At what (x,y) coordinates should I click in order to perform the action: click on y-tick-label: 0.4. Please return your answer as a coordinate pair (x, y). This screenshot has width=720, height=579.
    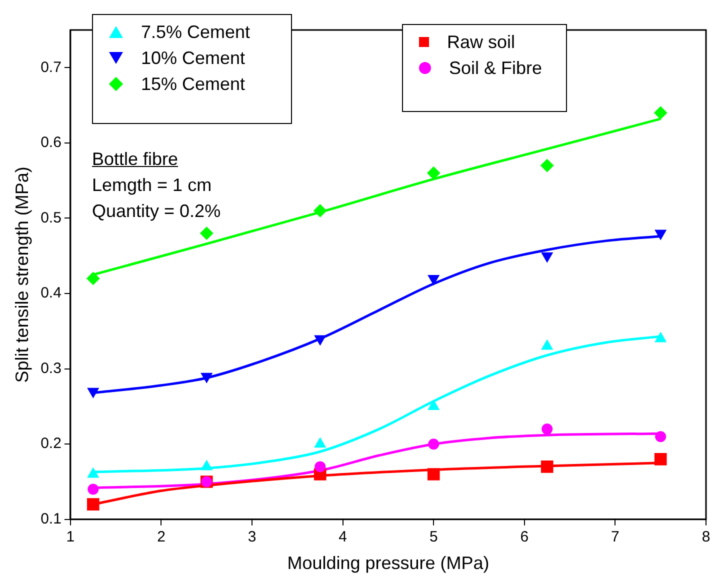
    Looking at the image, I should click on (51, 293).